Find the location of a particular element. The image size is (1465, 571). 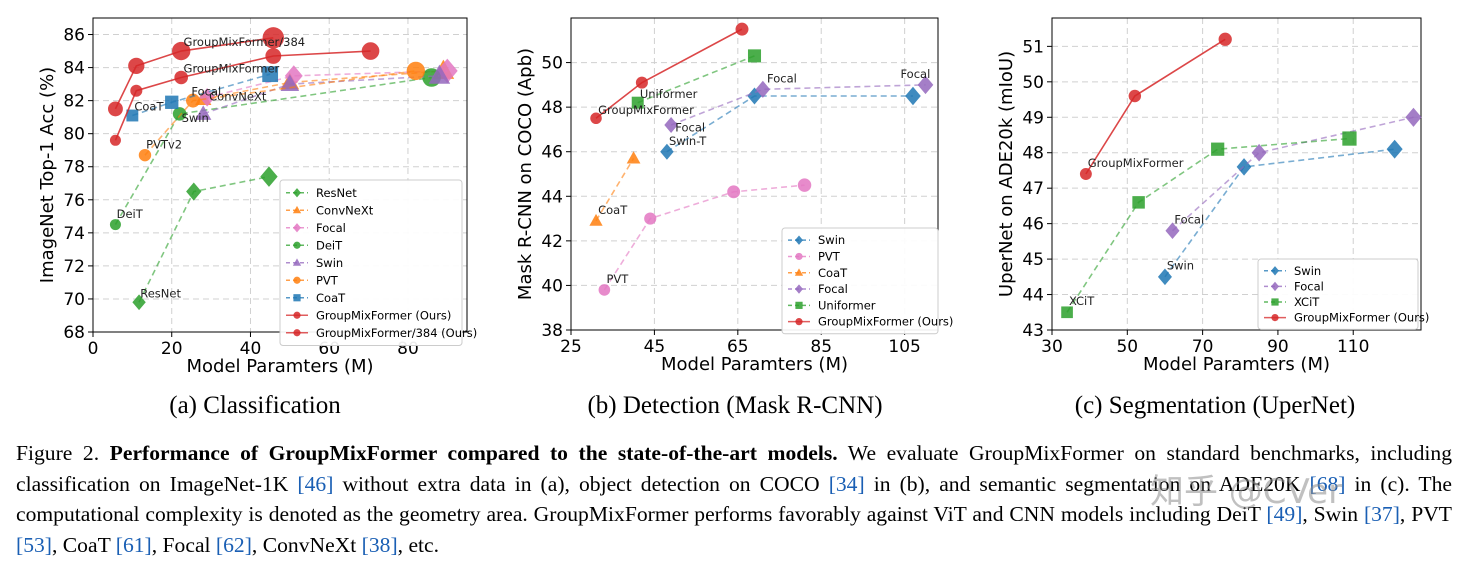

x-tick-label: 0 is located at coordinates (93, 349).